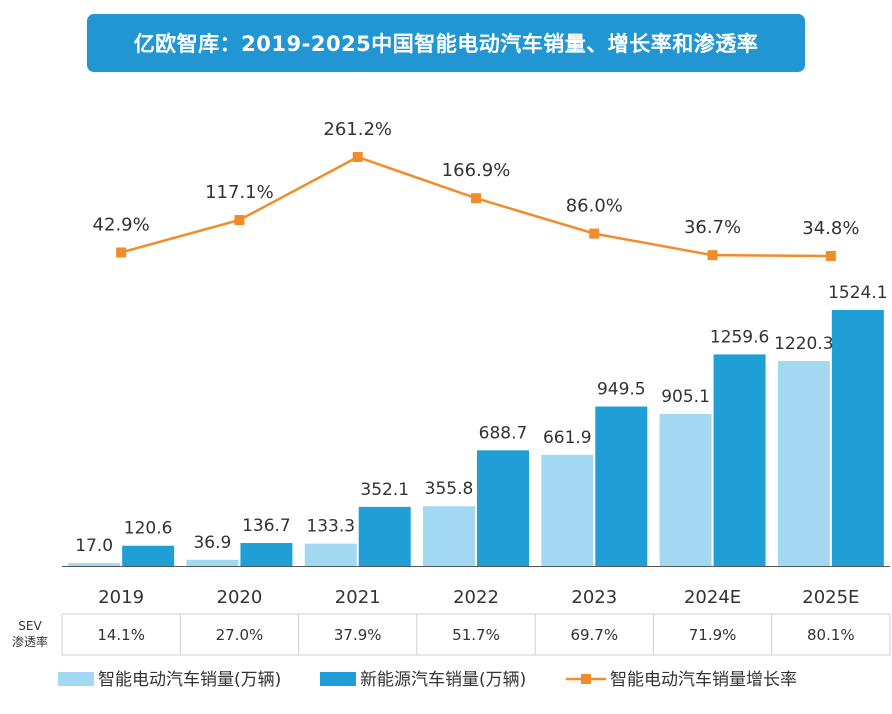 This screenshot has width=892, height=714. Describe the element at coordinates (567, 438) in the screenshot. I see `label-sev-2023: 661.9` at that location.